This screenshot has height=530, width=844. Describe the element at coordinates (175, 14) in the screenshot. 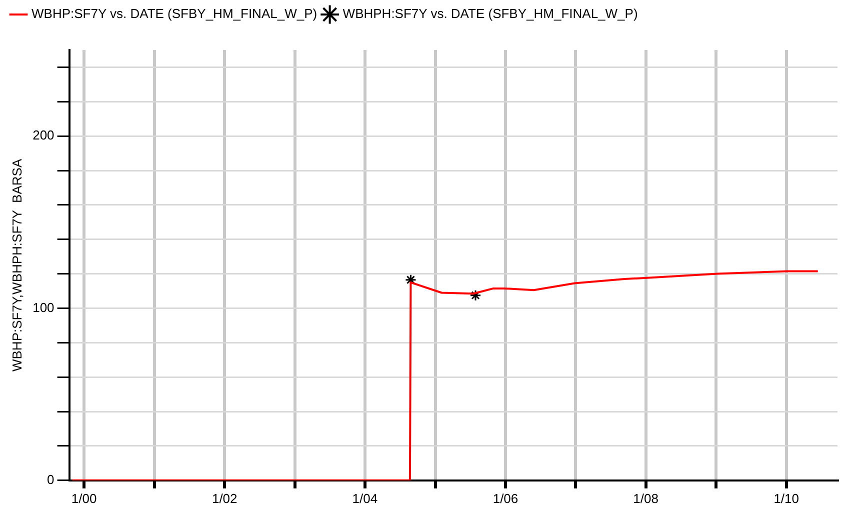

I see `legend-label: WBHP:SF7Y vs. DATE (SFBY_HM_FINAL_W_P)` at that location.